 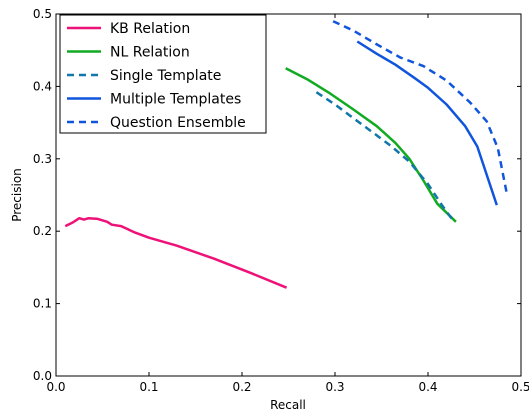 I want to click on x-tick-label: 0.0, so click(x=55, y=387).